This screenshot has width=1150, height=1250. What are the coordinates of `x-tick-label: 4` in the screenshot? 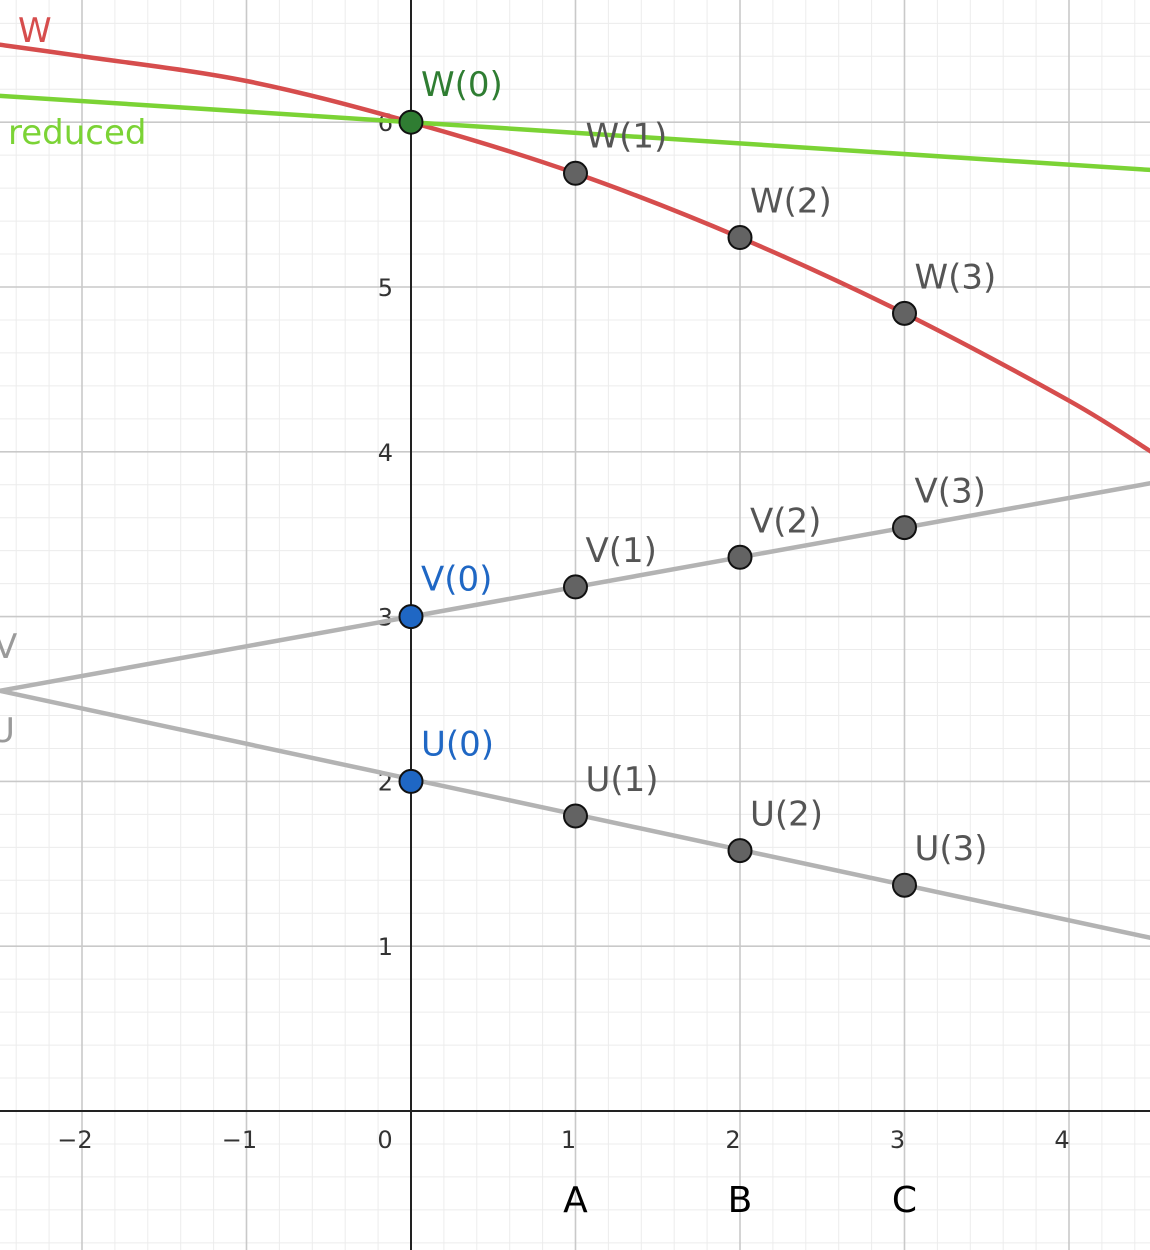 It's located at (1061, 1140).